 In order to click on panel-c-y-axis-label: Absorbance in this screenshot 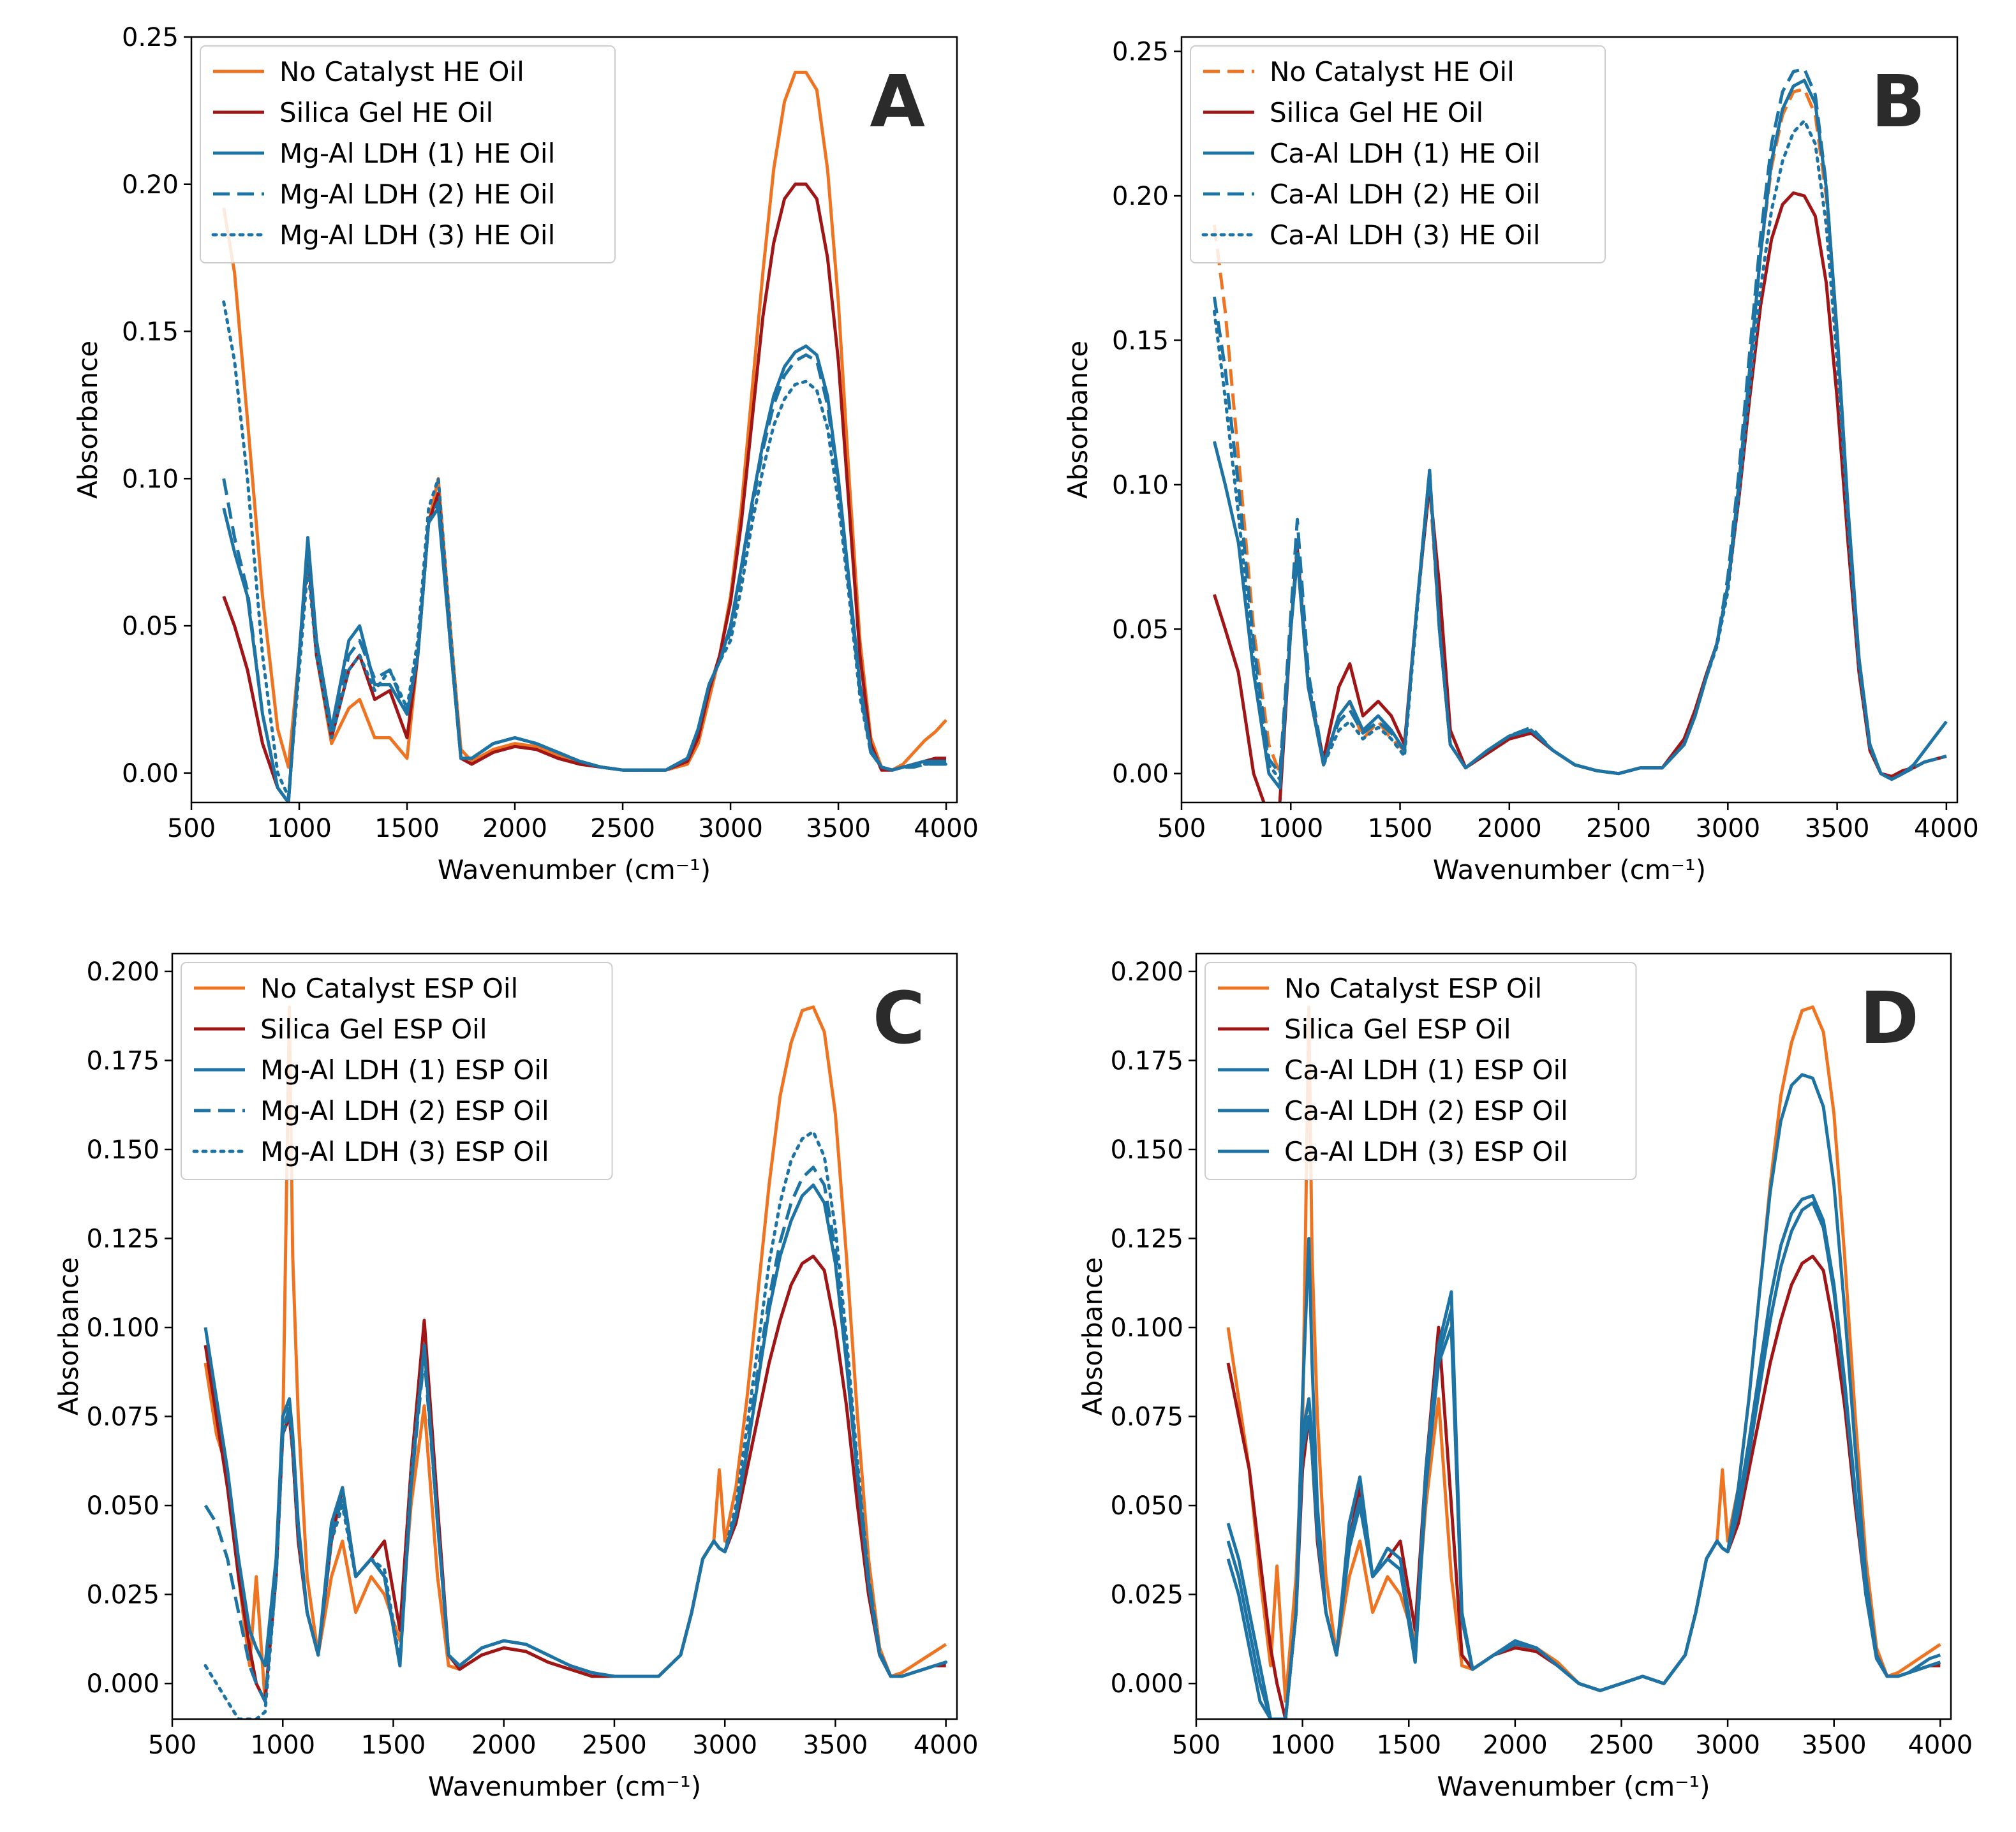, I will do `click(68, 1336)`.